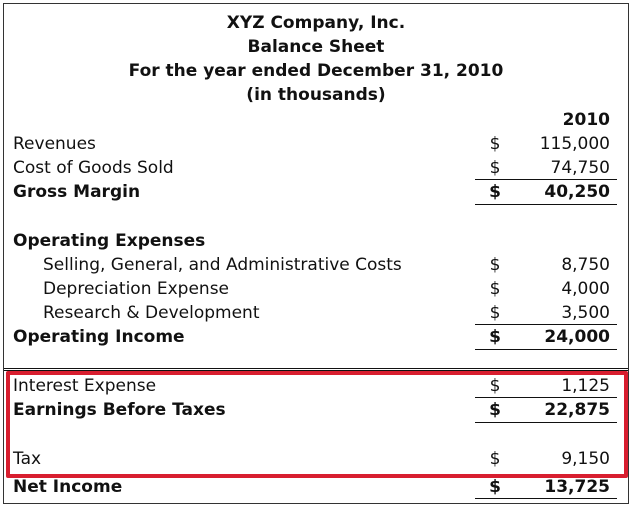 This screenshot has width=634, height=508. What do you see at coordinates (577, 192) in the screenshot?
I see `row-amount: 40,250` at bounding box center [577, 192].